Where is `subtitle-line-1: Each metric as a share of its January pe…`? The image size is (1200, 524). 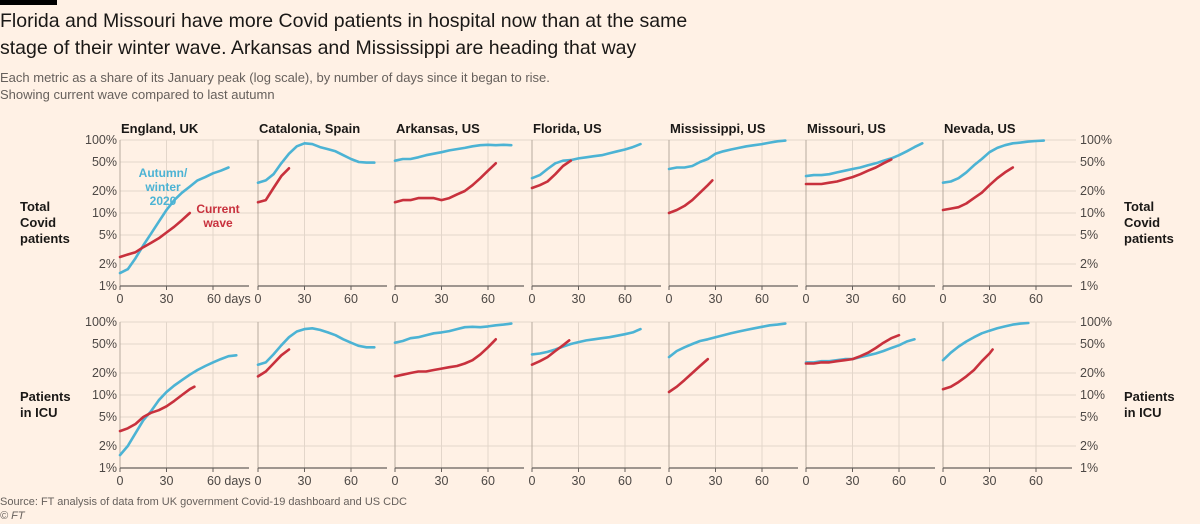
subtitle-line-1: Each metric as a share of its January pe… is located at coordinates (275, 77).